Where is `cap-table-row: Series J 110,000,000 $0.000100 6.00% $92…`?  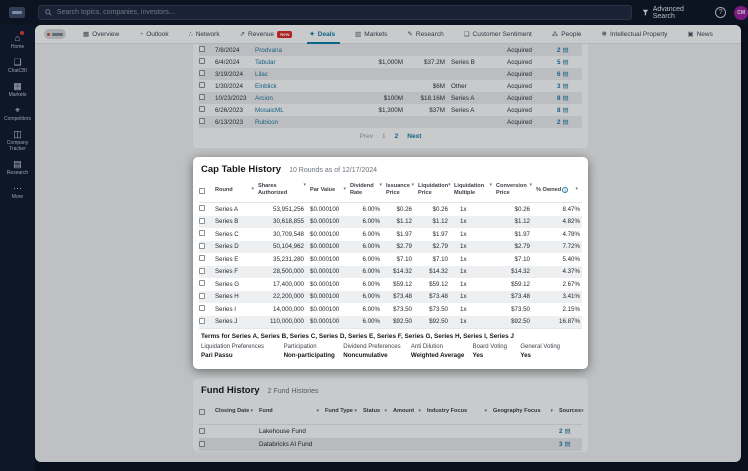 cap-table-row: Series J 110,000,000 $0.000100 6.00% $92… is located at coordinates (390, 321).